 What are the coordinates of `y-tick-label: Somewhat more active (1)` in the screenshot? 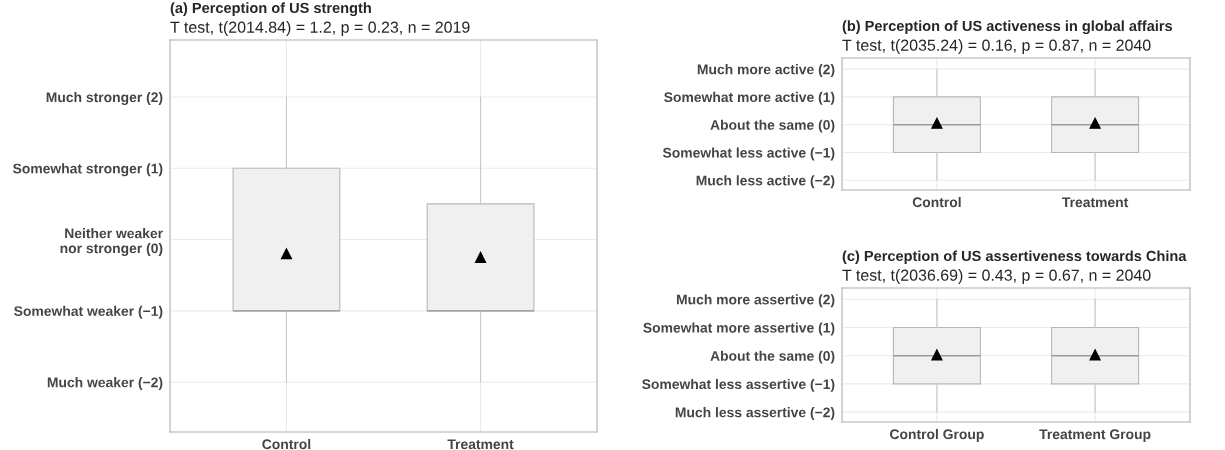 It's located at (749, 98).